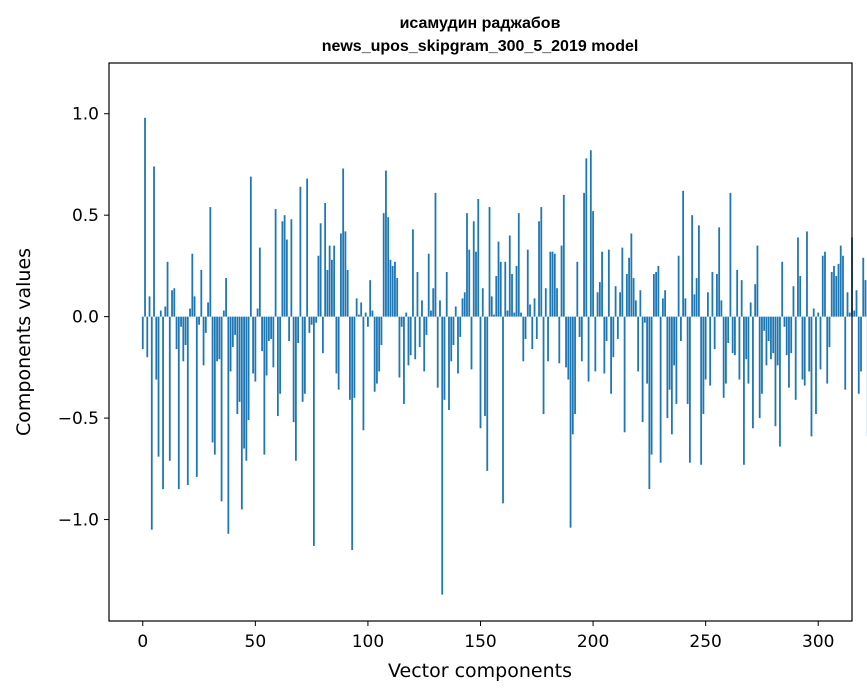 This screenshot has height=696, width=867. What do you see at coordinates (85, 216) in the screenshot?
I see `y-tick-label: 0.5` at bounding box center [85, 216].